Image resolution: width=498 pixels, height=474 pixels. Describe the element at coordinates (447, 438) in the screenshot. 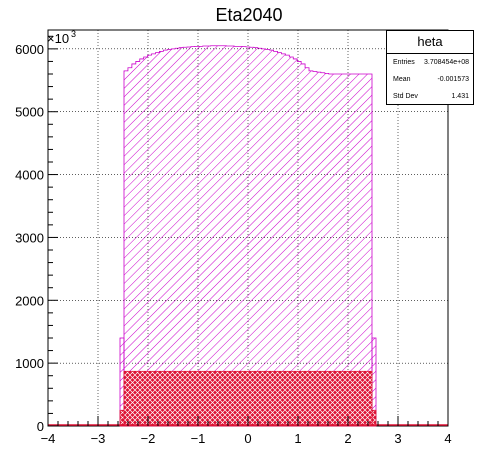

I see `x-tick-label: 4` at that location.